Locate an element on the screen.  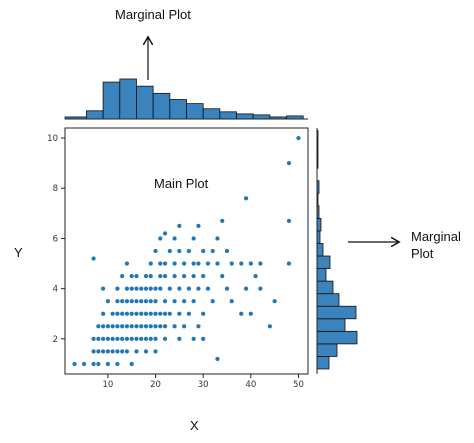
y-tick-label: 2 is located at coordinates (55, 340).